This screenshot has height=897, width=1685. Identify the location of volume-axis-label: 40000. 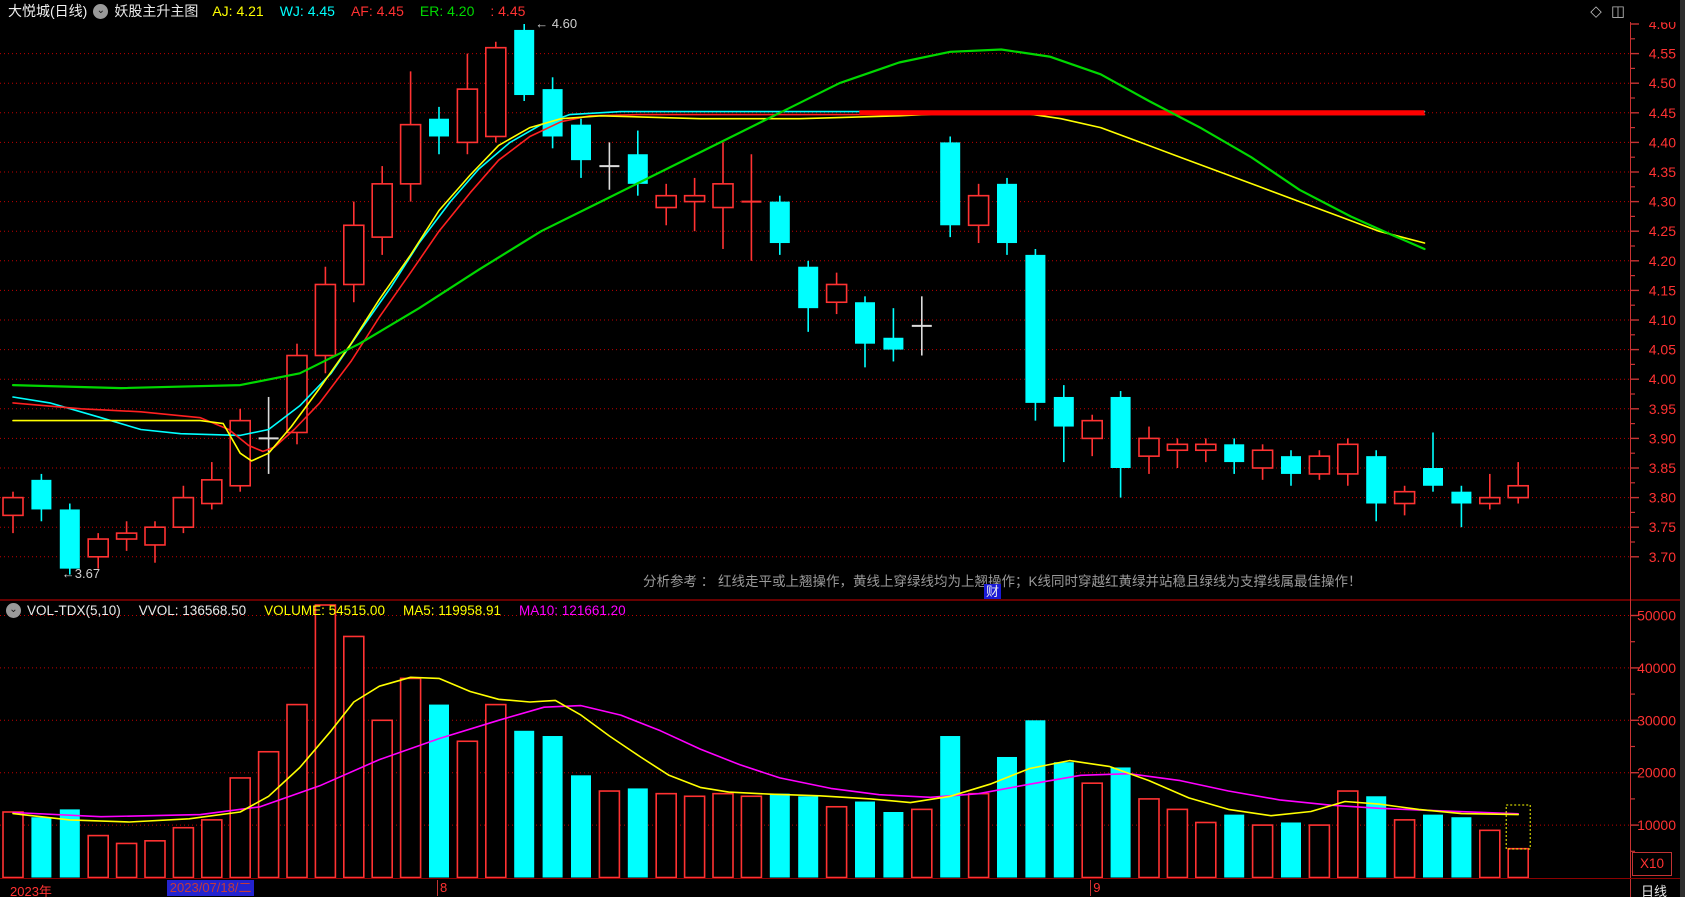
(1656, 668).